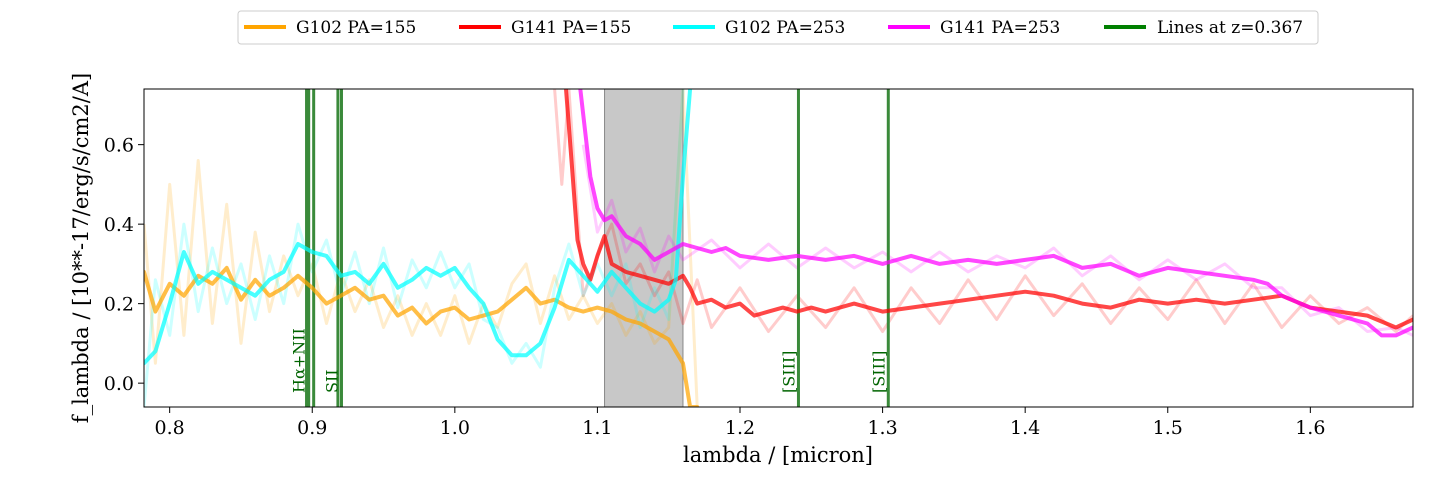 The width and height of the screenshot is (1442, 480). What do you see at coordinates (589, 360) in the screenshot?
I see `emission-line-labels: Hα+NII SII [SIII] [SIII]` at bounding box center [589, 360].